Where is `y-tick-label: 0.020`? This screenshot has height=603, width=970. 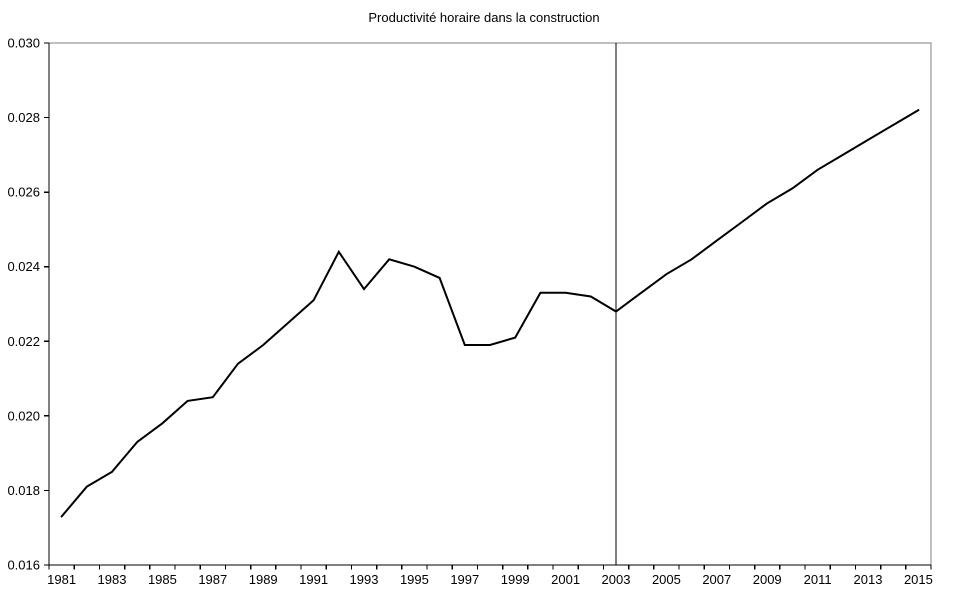 y-tick-label: 0.020 is located at coordinates (23, 415).